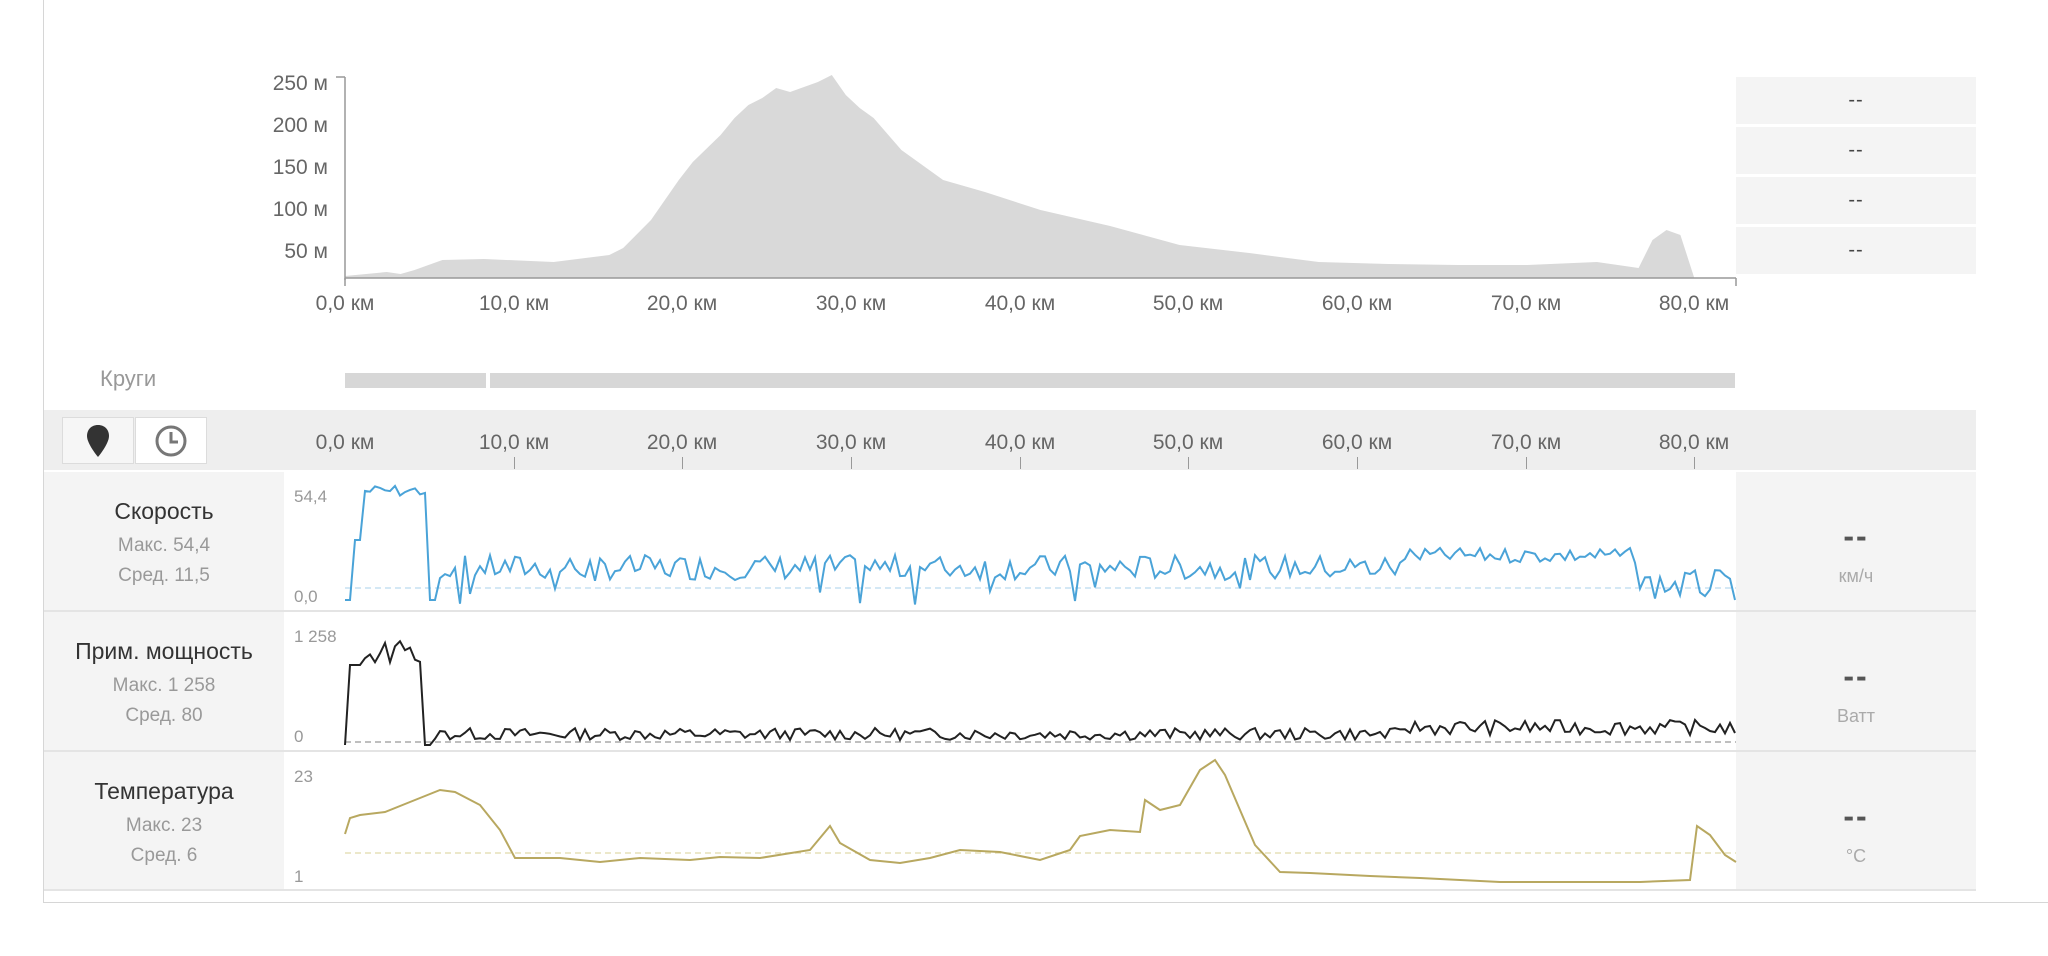 The width and height of the screenshot is (2048, 956). What do you see at coordinates (1694, 303) in the screenshot?
I see `elevation-x-tick: 80,0 км` at bounding box center [1694, 303].